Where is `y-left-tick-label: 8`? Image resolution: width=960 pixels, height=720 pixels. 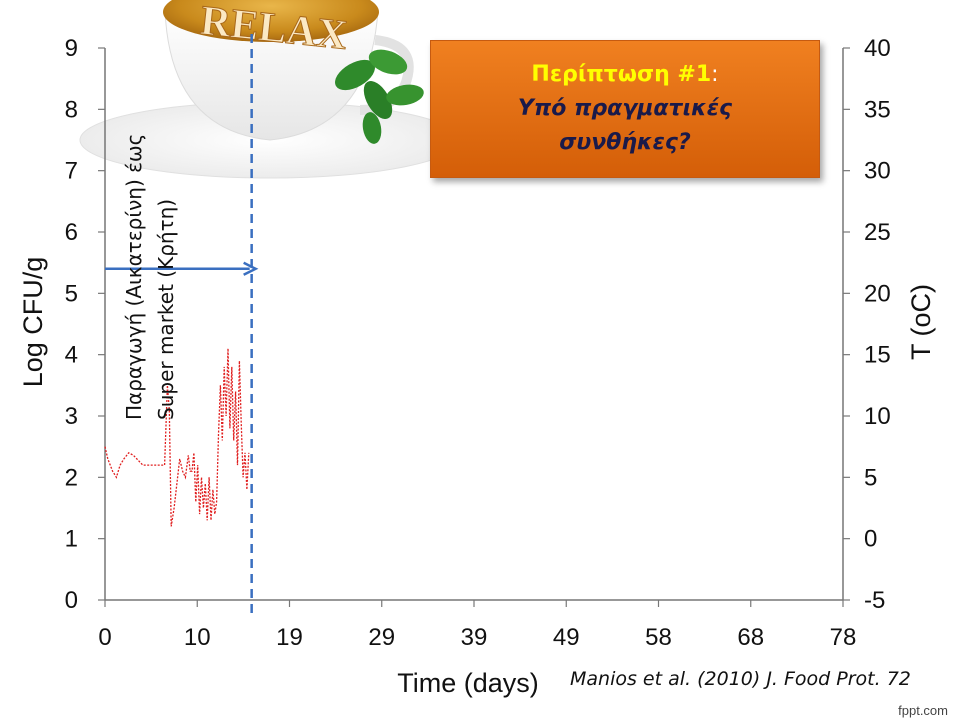
y-left-tick-label: 8 is located at coordinates (71, 109).